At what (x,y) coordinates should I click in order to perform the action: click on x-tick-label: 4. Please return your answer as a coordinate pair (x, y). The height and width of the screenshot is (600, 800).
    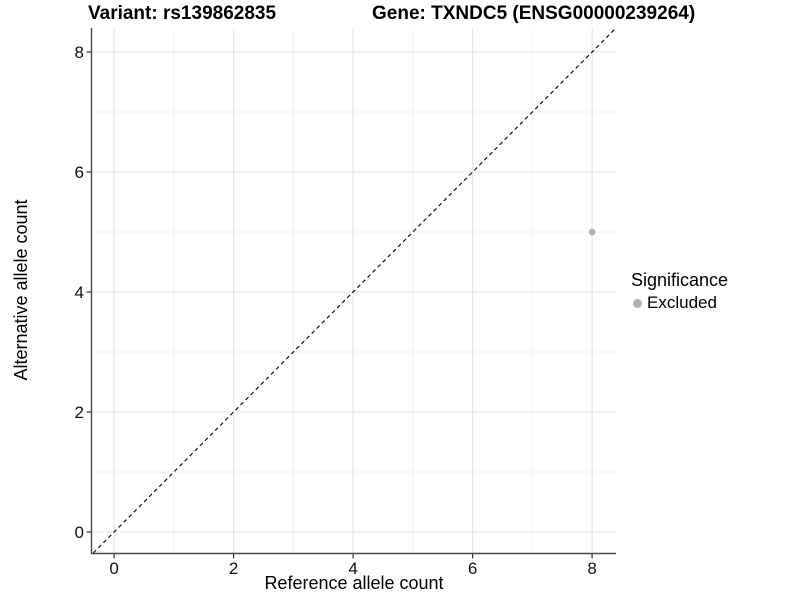
    Looking at the image, I should click on (352, 568).